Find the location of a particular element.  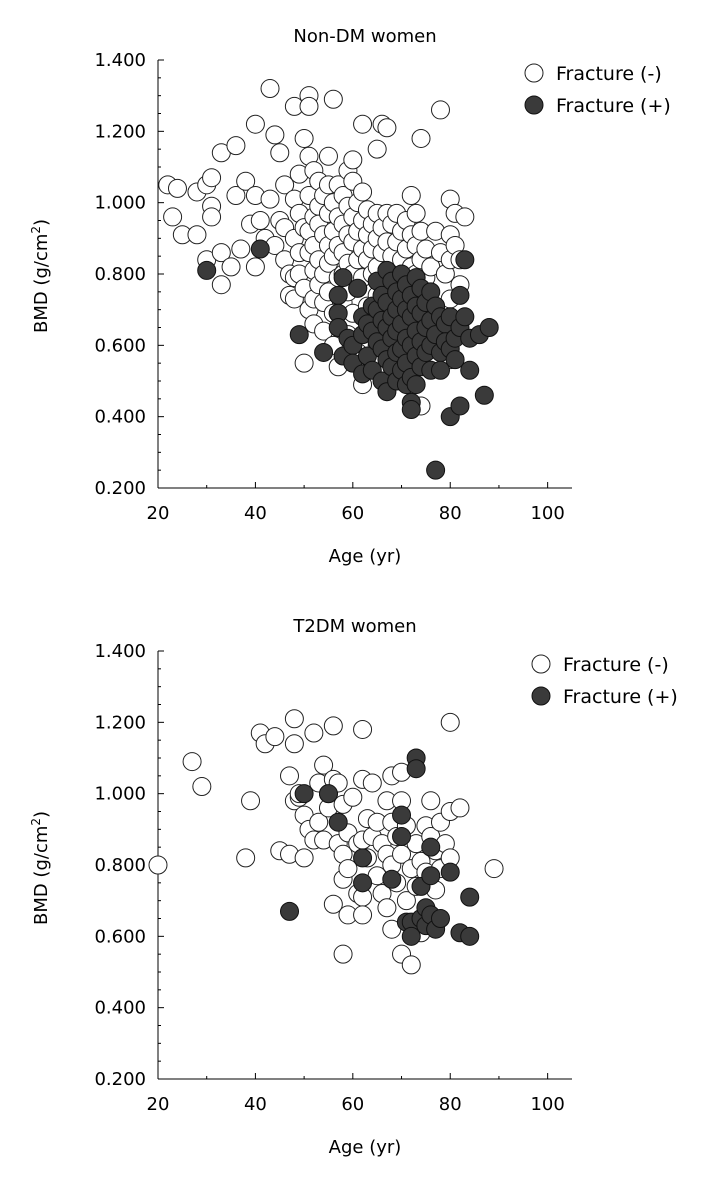

y-tick-label: 0.400 is located at coordinates (120, 1008).